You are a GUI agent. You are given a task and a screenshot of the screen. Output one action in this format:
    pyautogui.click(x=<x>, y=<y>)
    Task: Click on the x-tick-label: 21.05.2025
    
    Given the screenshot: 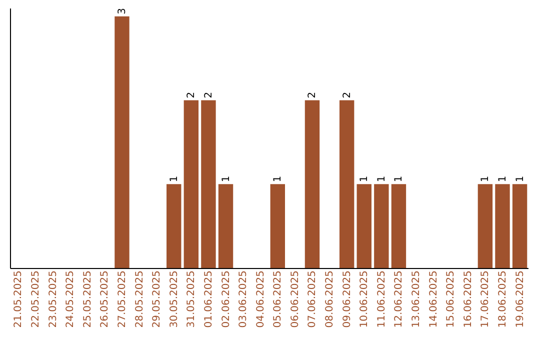 What is the action you would take?
    pyautogui.click(x=18, y=299)
    